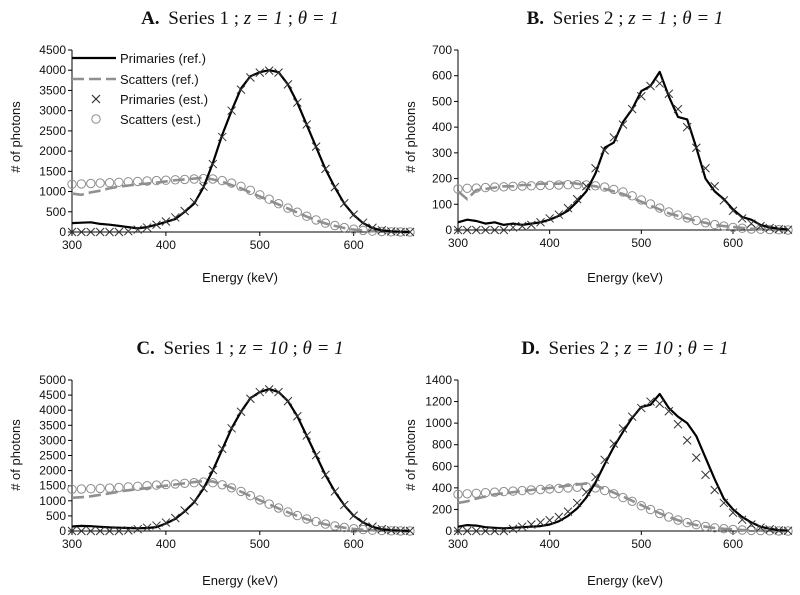  Describe the element at coordinates (160, 119) in the screenshot. I see `legend-label-scatters-est: Scatters (est.)` at that location.